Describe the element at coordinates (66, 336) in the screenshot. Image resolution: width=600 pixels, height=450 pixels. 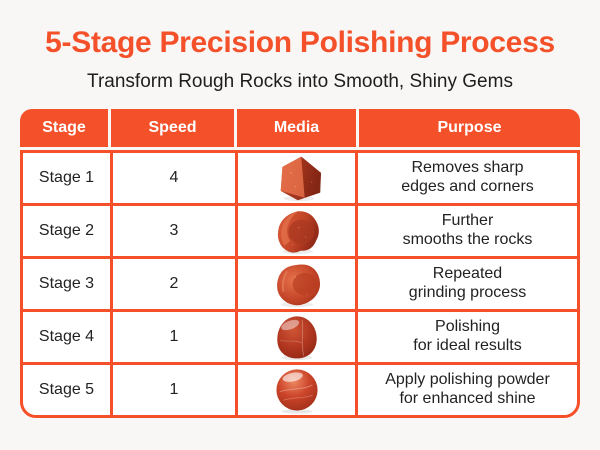
I see `stage-cell: Stage 4` at that location.